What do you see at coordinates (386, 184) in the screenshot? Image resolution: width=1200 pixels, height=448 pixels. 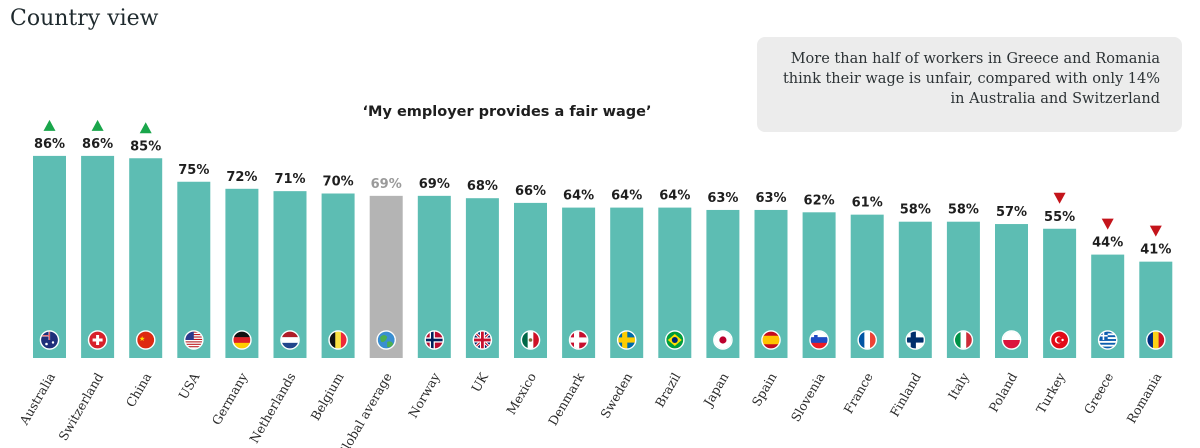 I see `value-label-global-average: 69%` at bounding box center [386, 184].